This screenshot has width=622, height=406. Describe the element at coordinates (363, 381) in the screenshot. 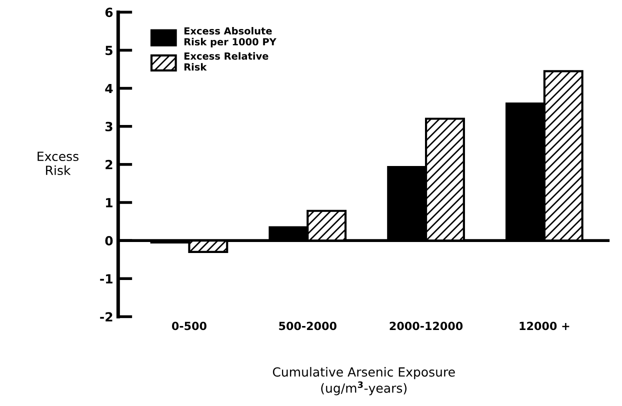

I see `x-axis-title: Cumulative Arsenic Exposure (ug/m$^{3}$-years)` at that location.